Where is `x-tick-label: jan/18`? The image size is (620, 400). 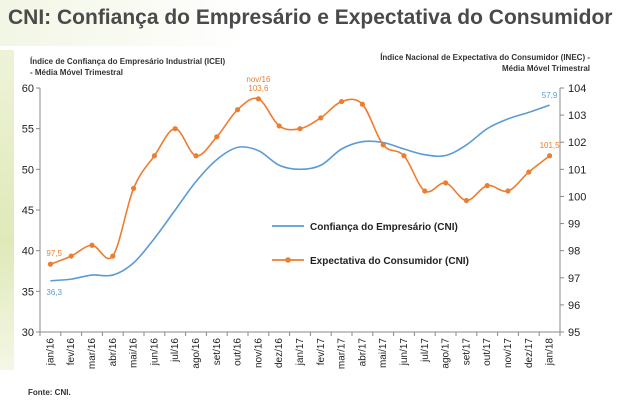 x-tick-label: jan/18 is located at coordinates (550, 352).